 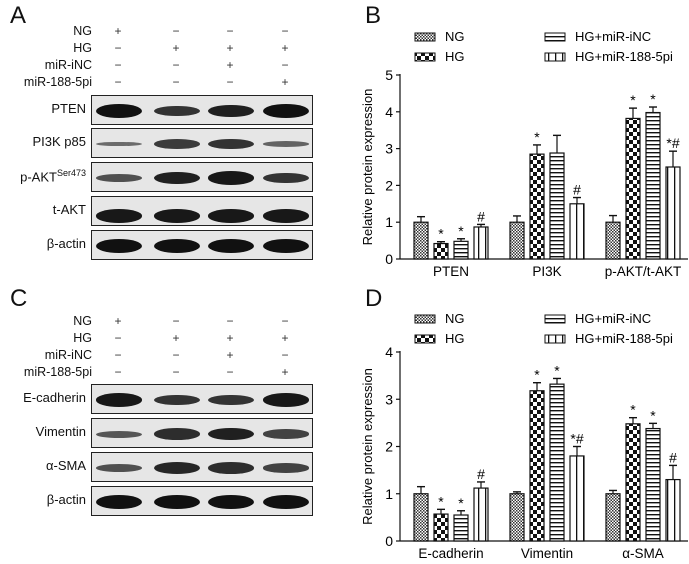 What do you see at coordinates (455, 318) in the screenshot?
I see `svg-text: NG` at bounding box center [455, 318].